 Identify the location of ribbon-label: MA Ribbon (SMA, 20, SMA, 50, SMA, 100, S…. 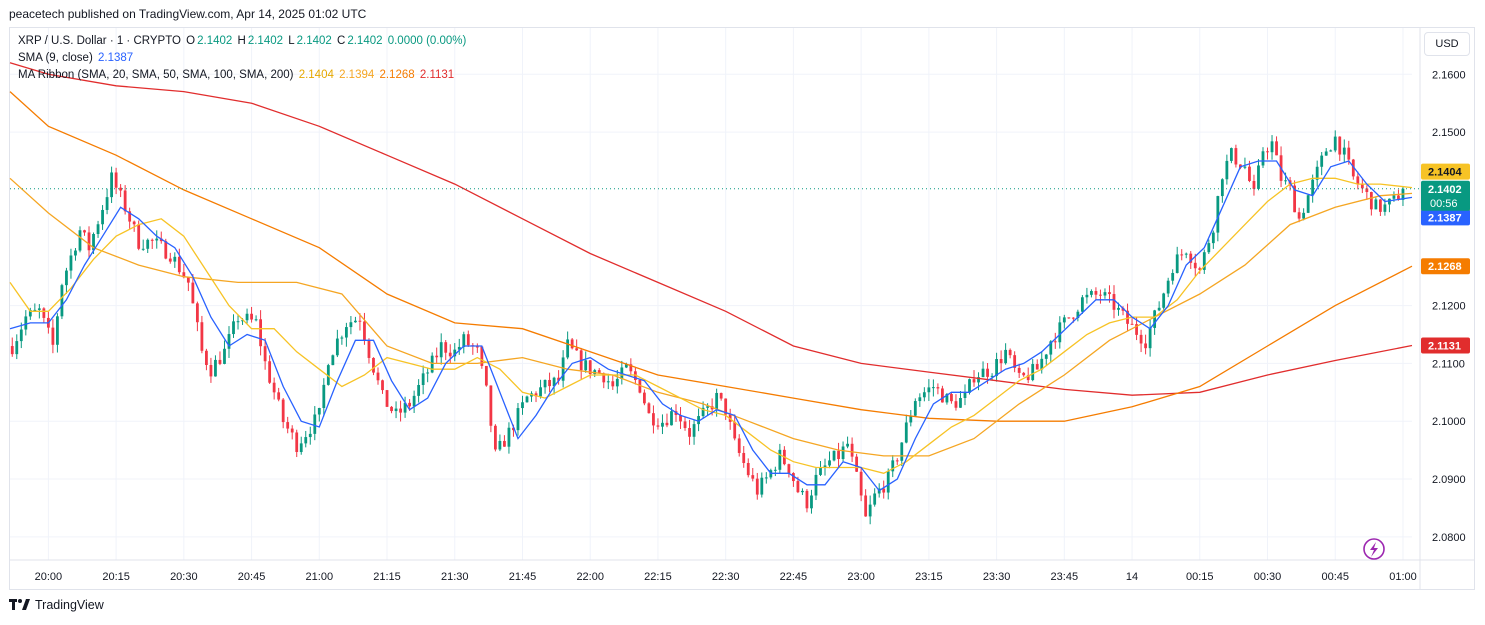
(156, 75).